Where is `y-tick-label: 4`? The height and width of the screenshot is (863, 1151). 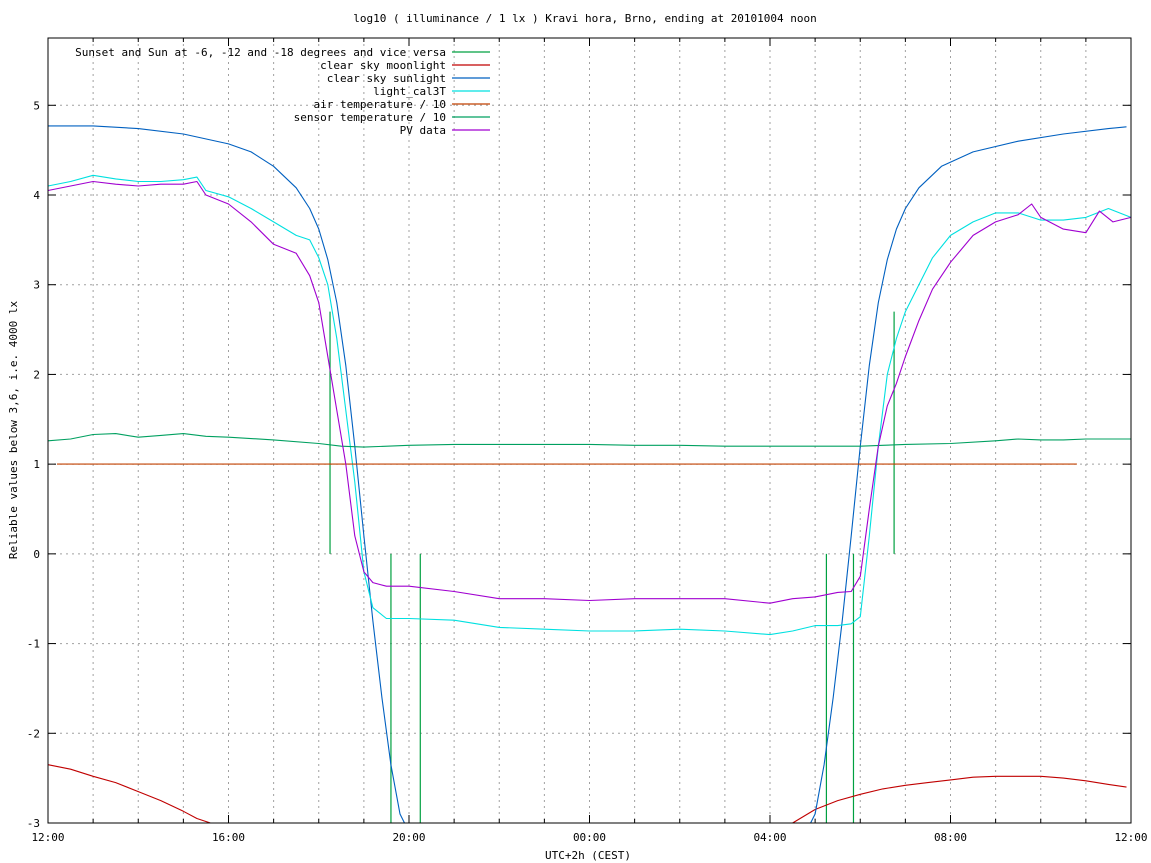 y-tick-label: 4 is located at coordinates (36, 195).